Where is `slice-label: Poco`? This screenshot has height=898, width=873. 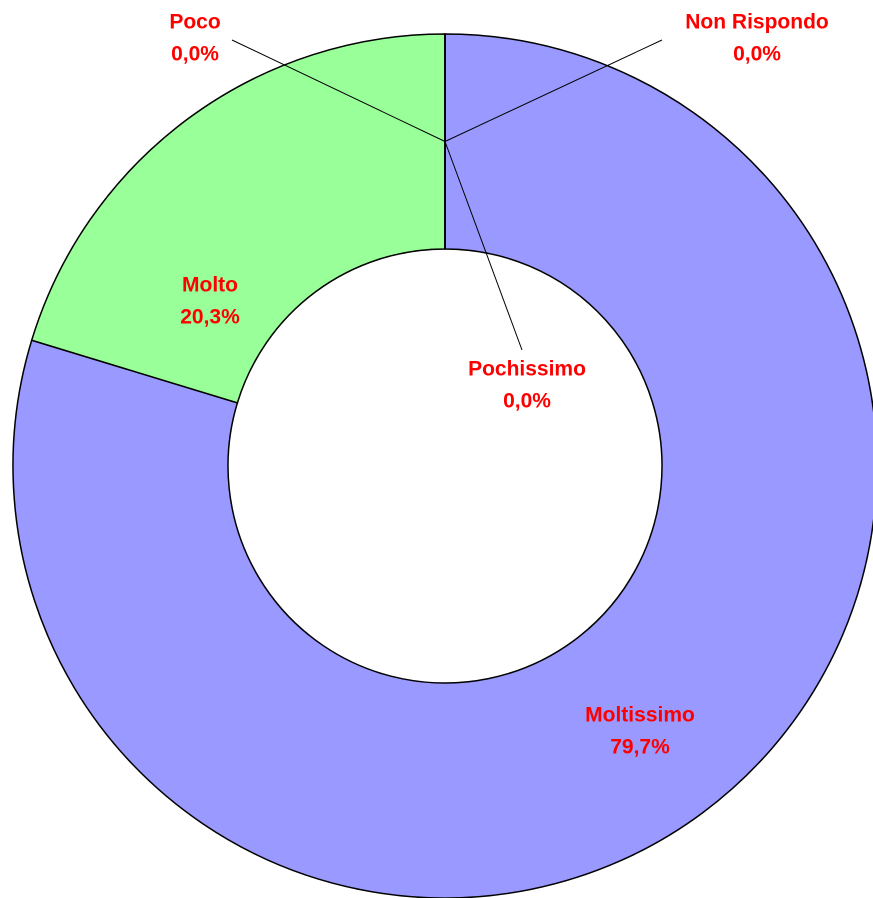
slice-label: Poco is located at coordinates (194, 22).